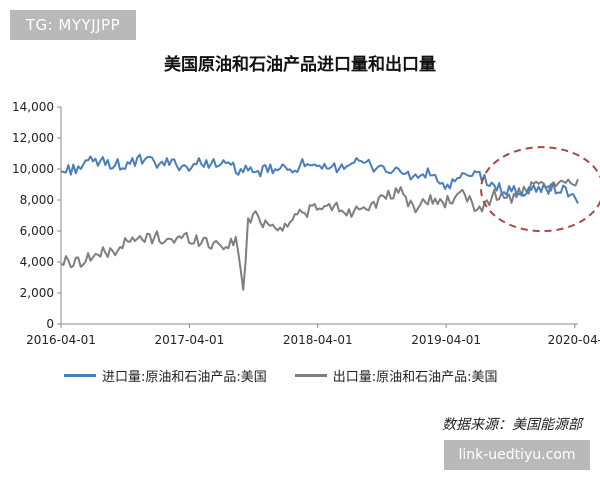 The height and width of the screenshot is (480, 600). I want to click on legend-item-exports: 出口量:原油和石油产品:美国, so click(396, 375).